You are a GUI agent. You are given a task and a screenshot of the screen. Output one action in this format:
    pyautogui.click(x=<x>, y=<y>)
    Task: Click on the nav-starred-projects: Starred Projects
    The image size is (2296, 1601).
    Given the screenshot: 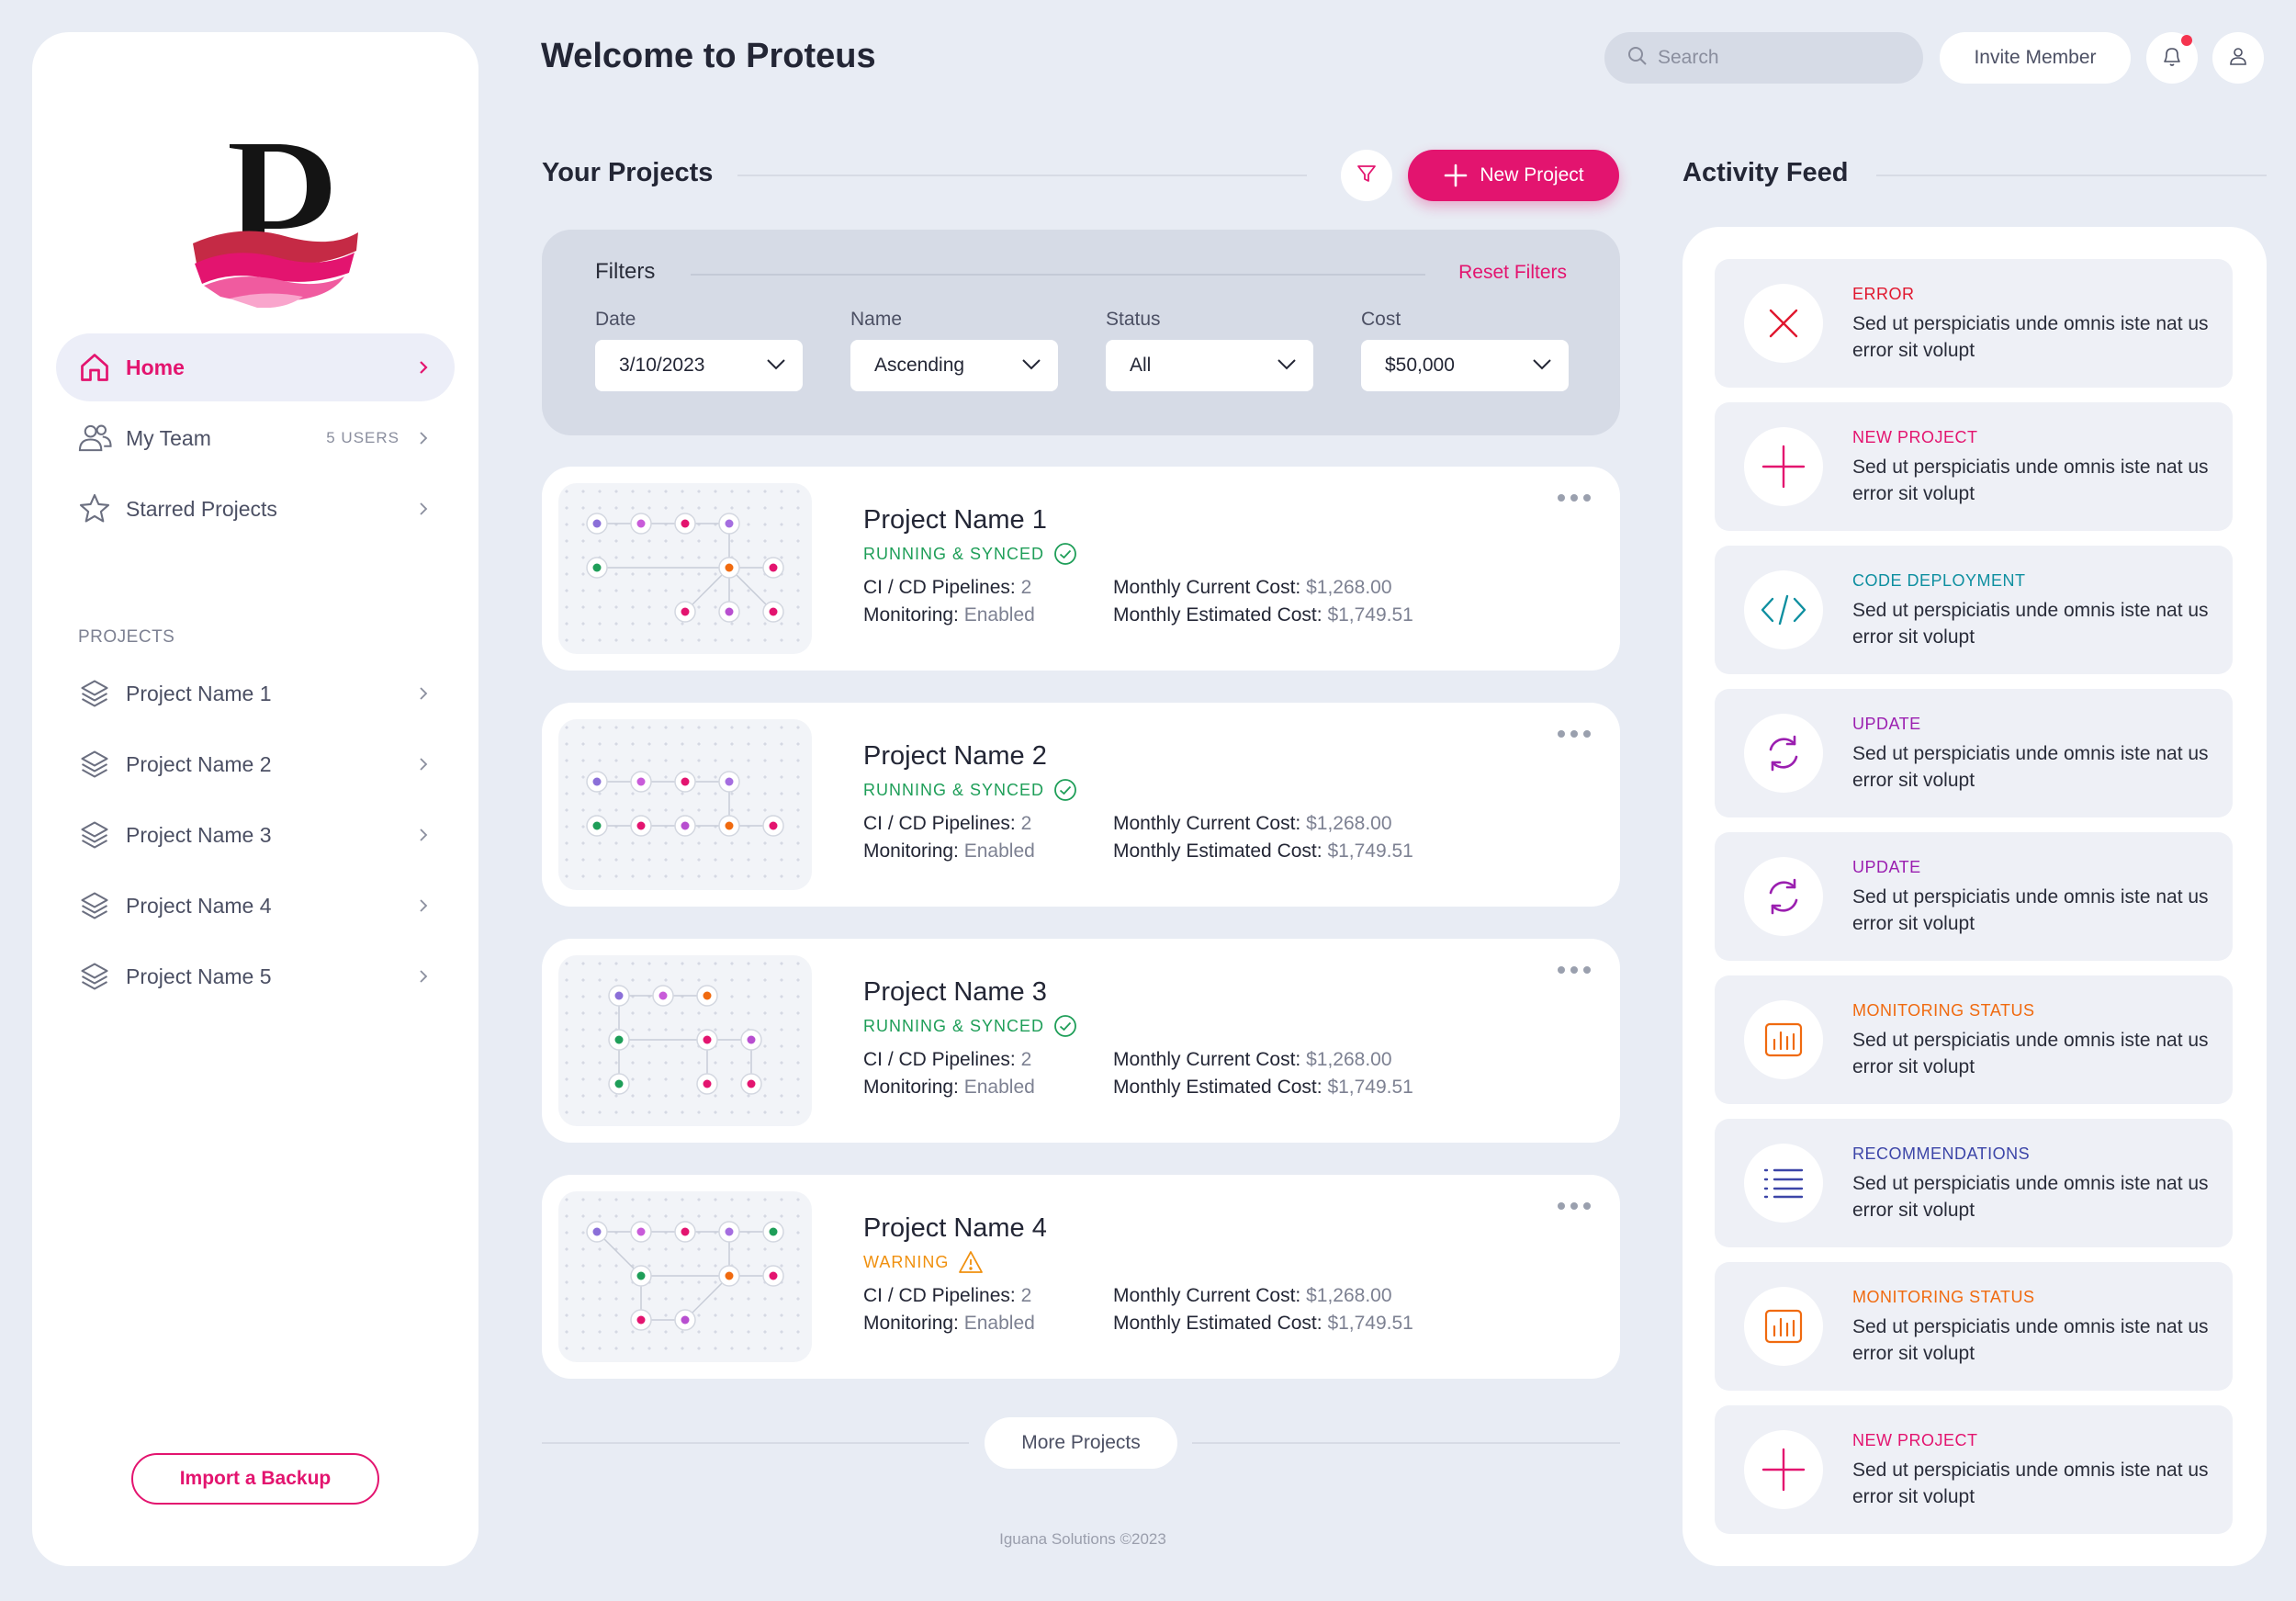 What is the action you would take?
    pyautogui.click(x=255, y=509)
    